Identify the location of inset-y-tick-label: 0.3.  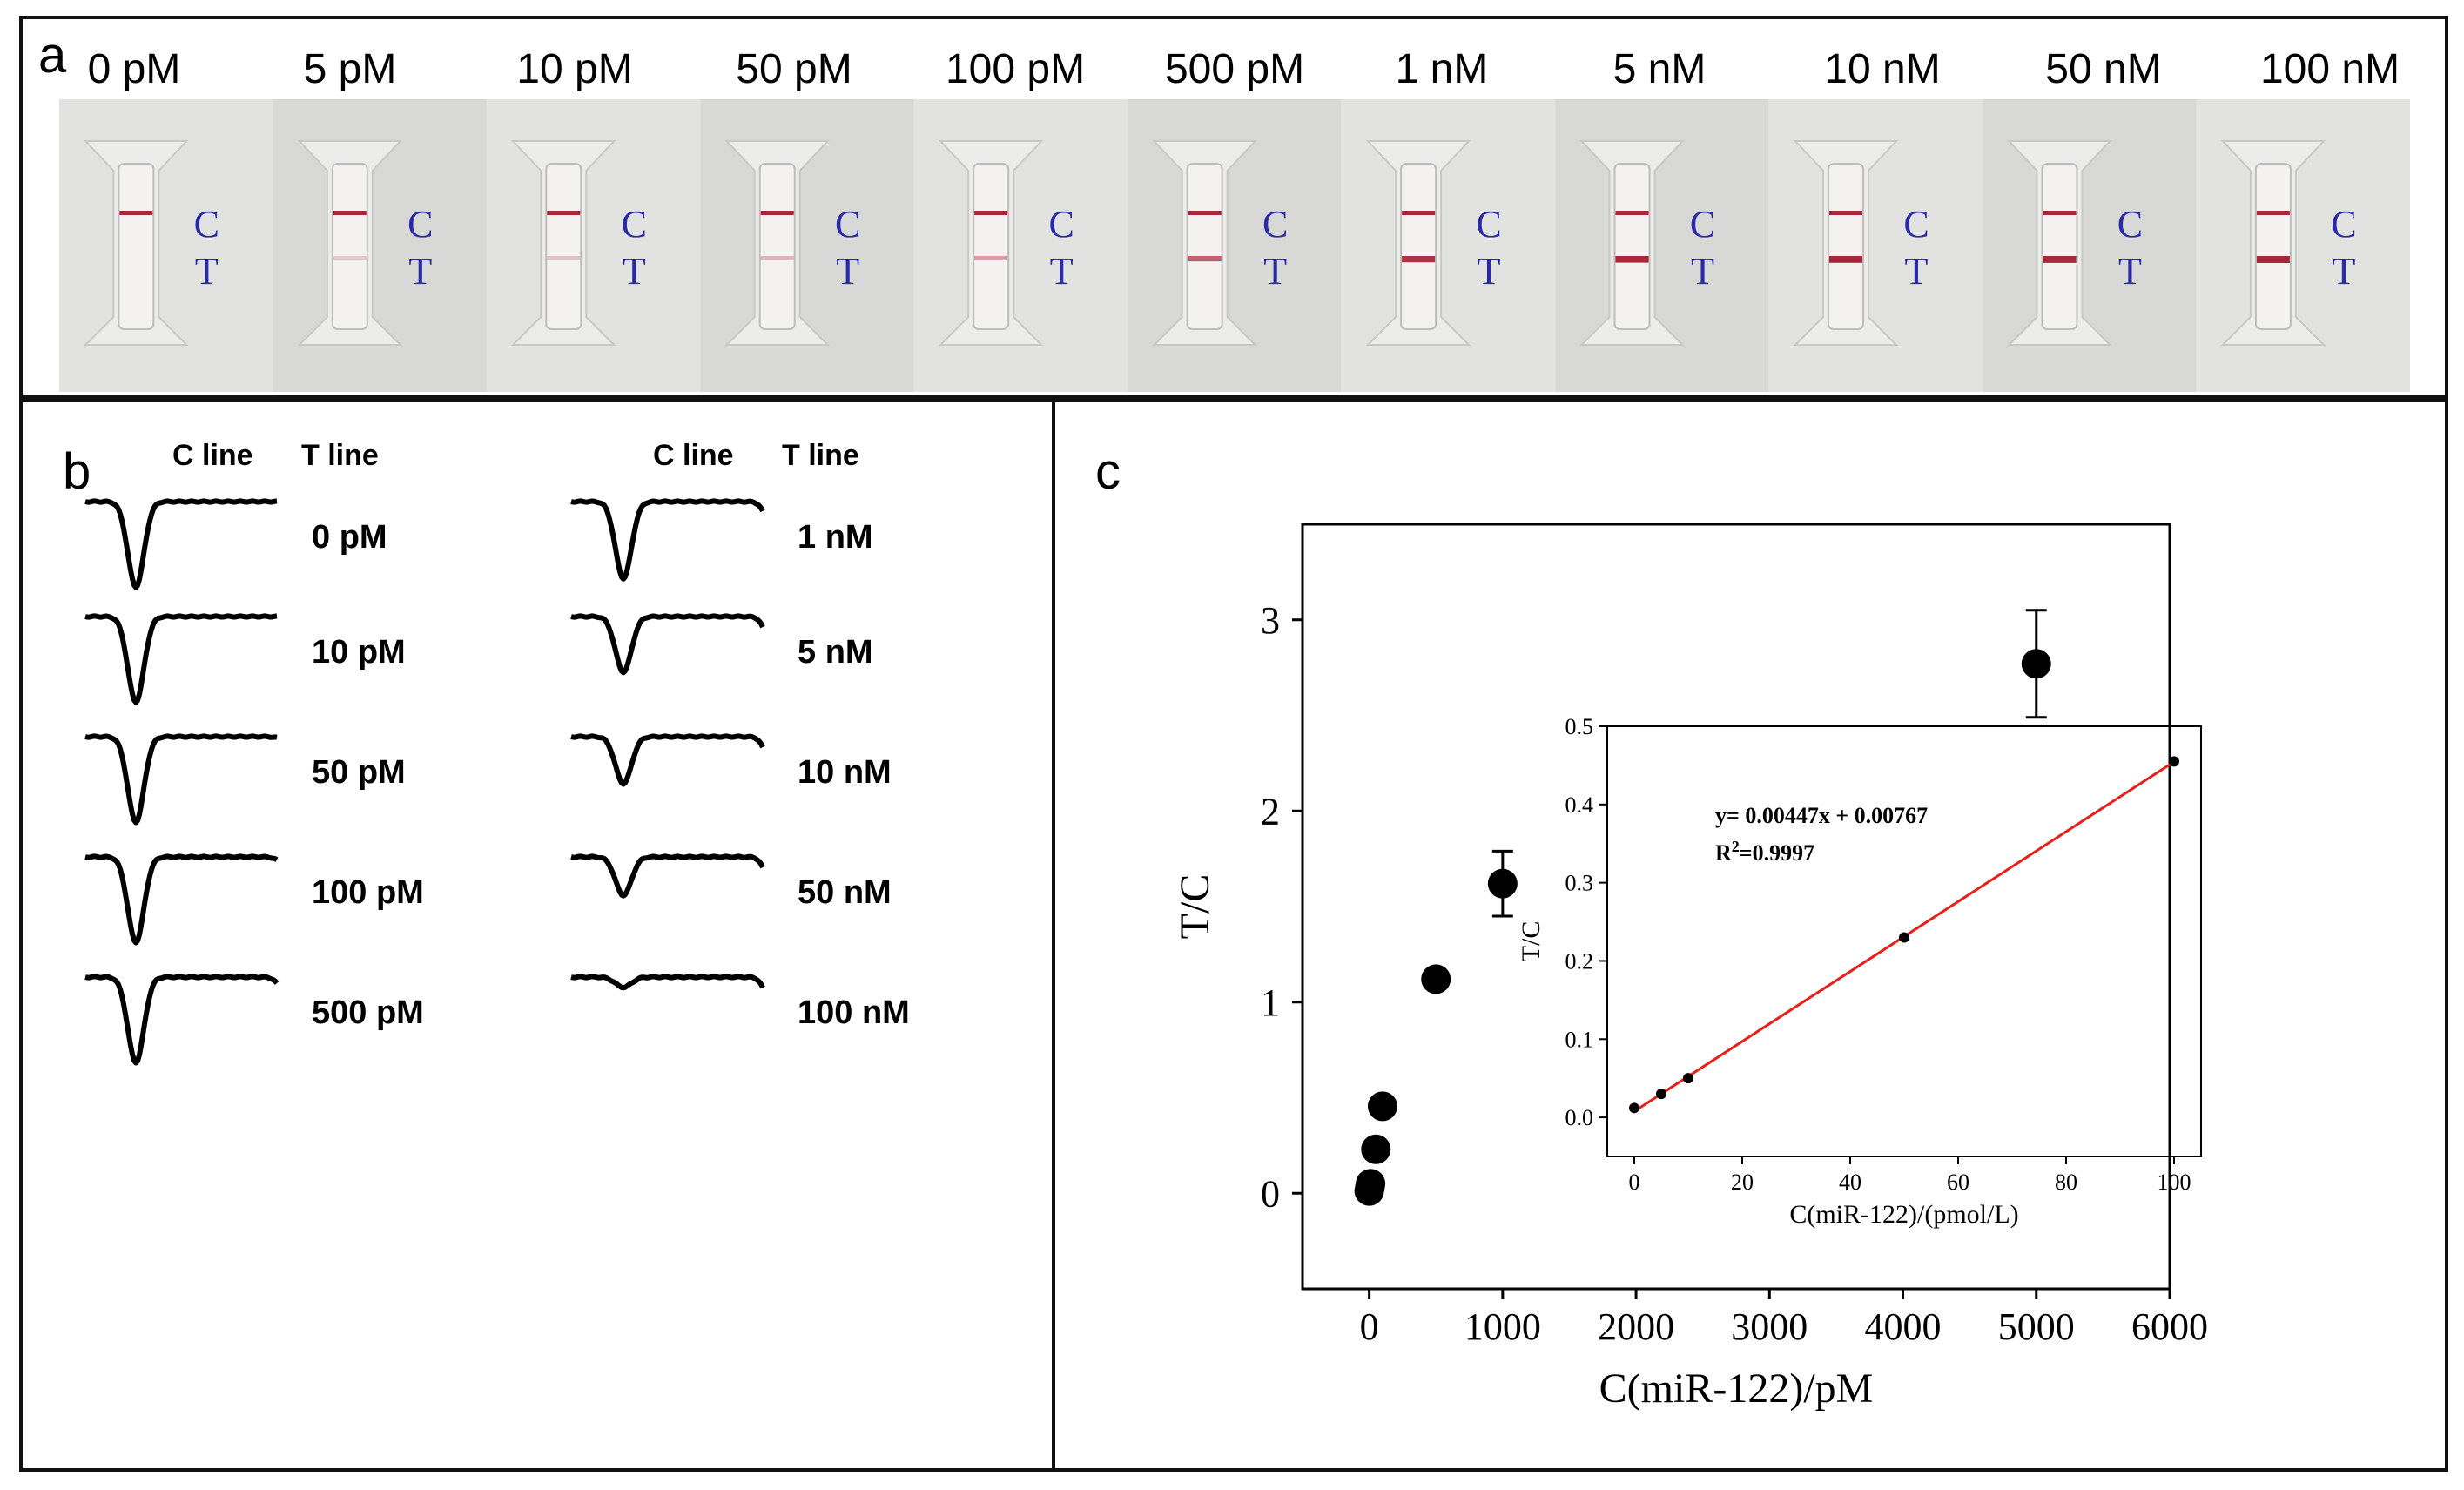
(1579, 883).